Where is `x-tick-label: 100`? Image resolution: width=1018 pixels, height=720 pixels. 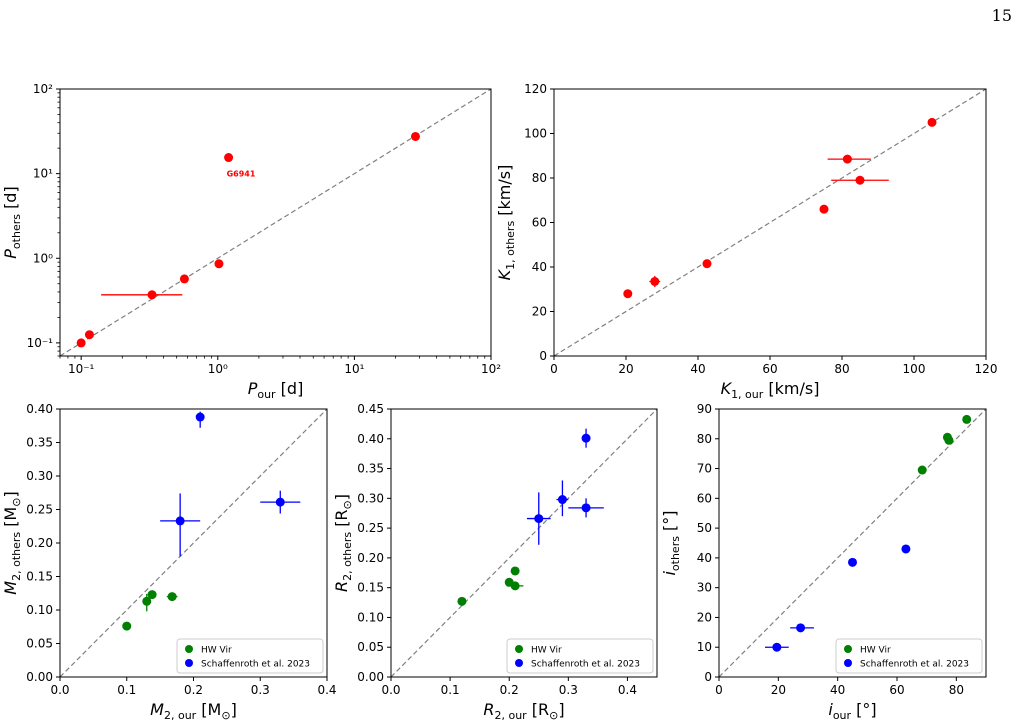 x-tick-label: 100 is located at coordinates (914, 369).